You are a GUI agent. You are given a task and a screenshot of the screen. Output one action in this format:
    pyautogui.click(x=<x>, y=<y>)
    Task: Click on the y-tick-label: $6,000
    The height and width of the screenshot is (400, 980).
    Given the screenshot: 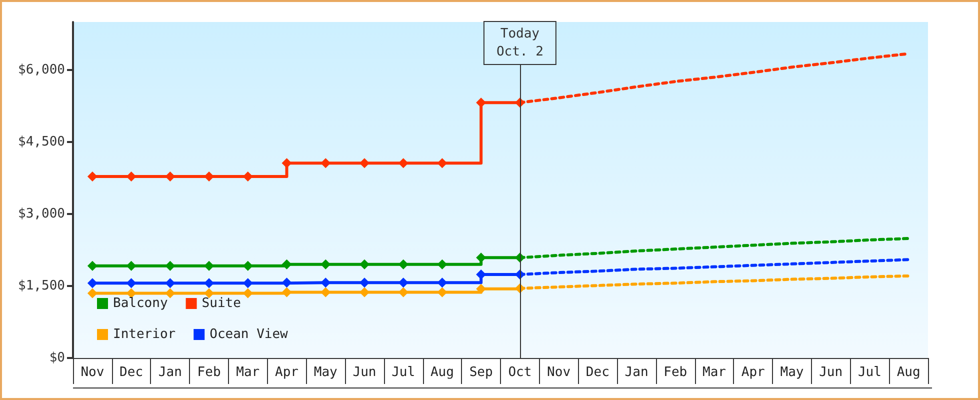 What is the action you would take?
    pyautogui.click(x=41, y=70)
    